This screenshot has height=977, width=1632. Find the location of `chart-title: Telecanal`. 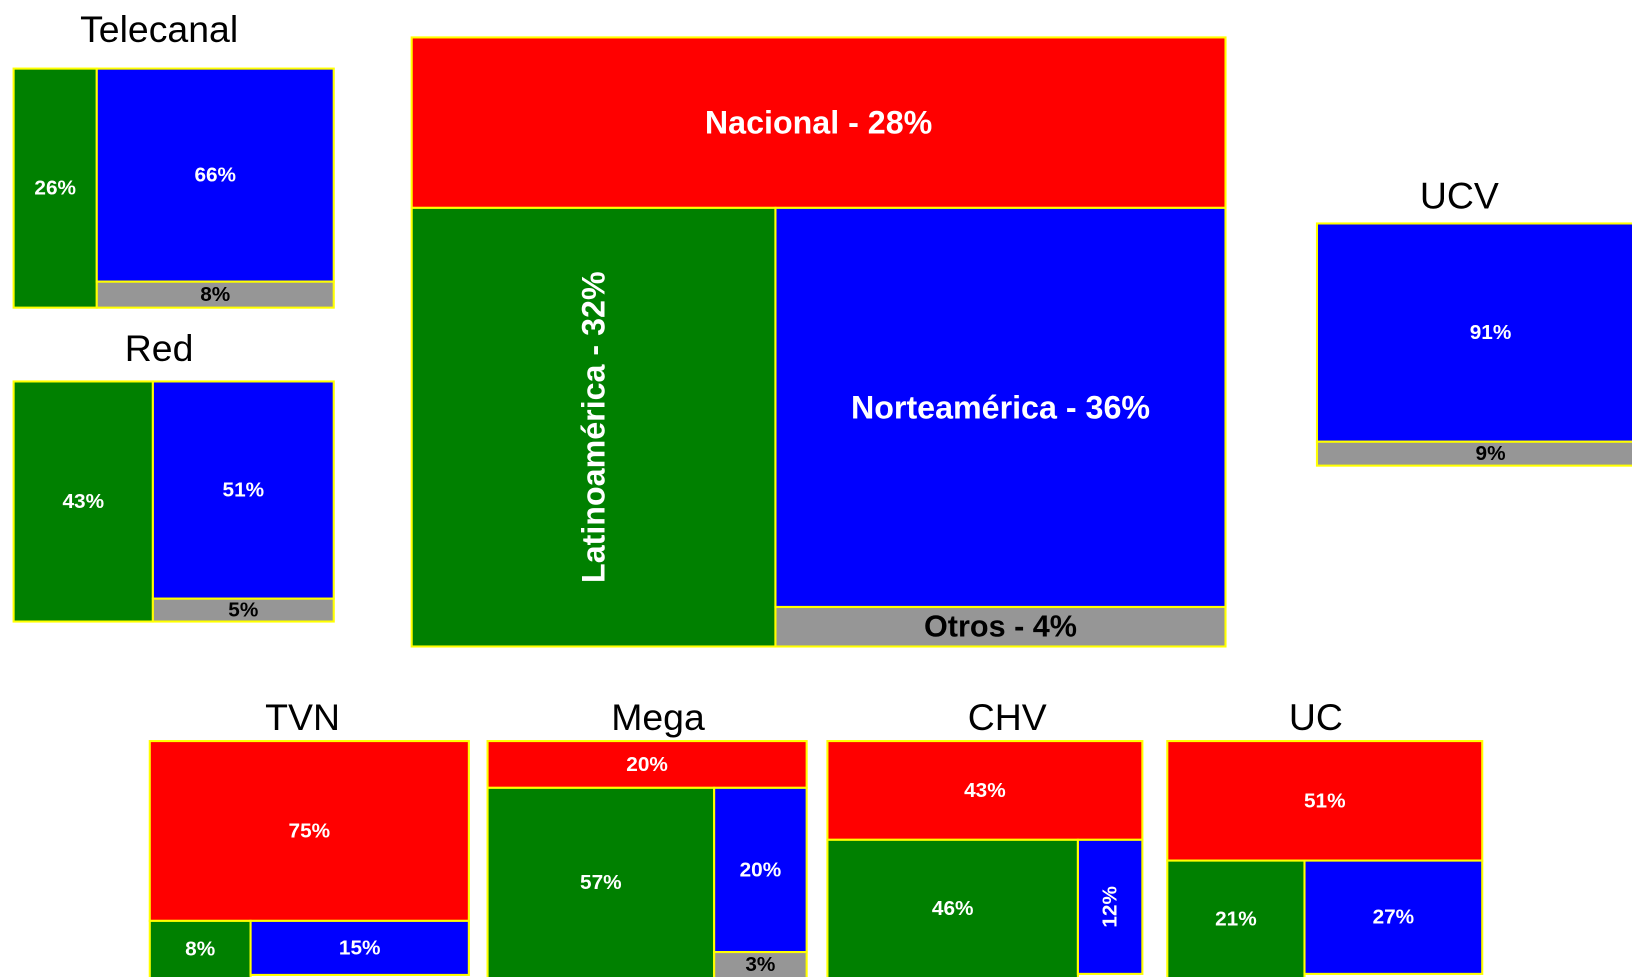

chart-title: Telecanal is located at coordinates (159, 29).